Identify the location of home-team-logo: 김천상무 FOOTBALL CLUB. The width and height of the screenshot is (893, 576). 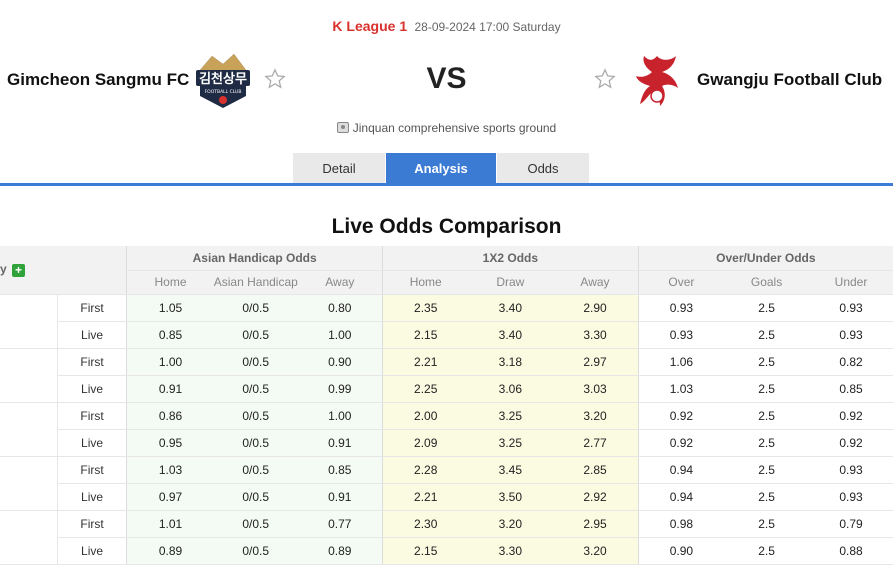
(223, 80).